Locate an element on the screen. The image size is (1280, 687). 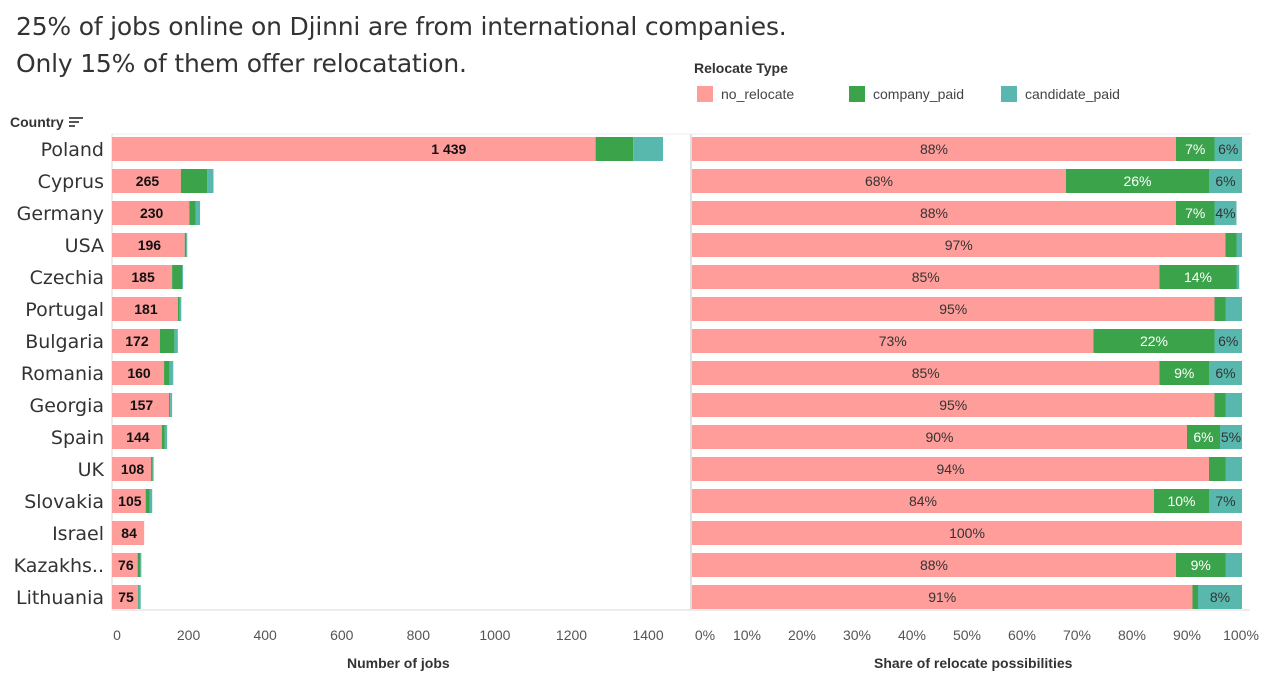
bar-right-germany-candidate-paid is located at coordinates (1225, 213).